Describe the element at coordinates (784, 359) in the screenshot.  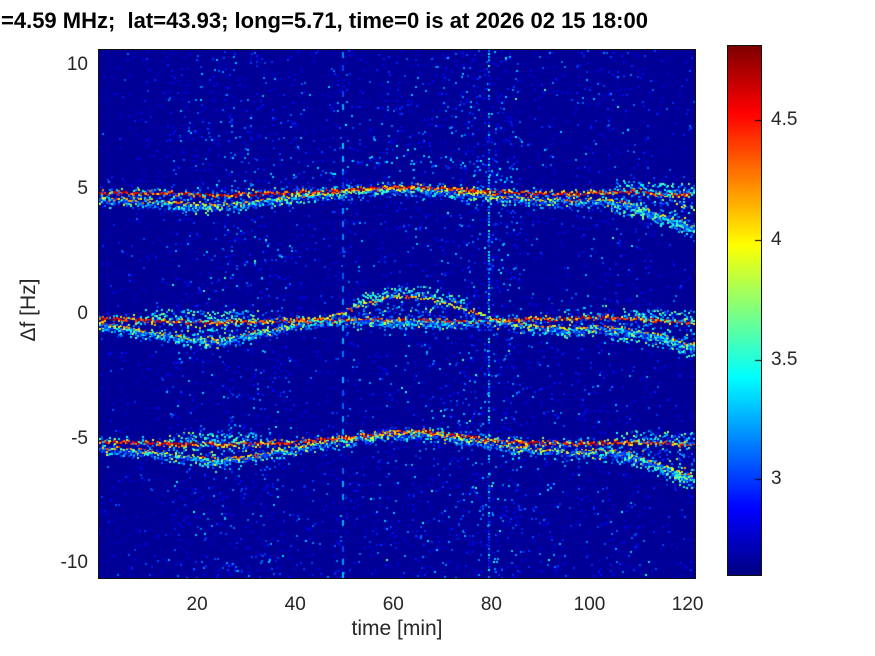
I see `colorbar-tick-label: 3.5` at that location.